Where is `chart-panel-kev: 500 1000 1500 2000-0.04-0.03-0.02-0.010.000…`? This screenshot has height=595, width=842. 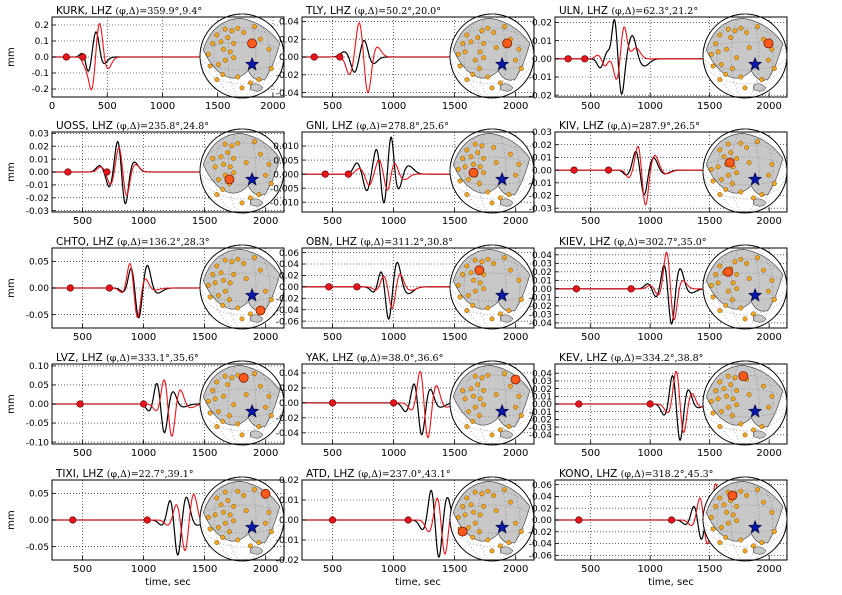
chart-panel-kev: 500 1000 1500 2000-0.04-0.03-0.02-0.010.000… is located at coordinates (658, 405).